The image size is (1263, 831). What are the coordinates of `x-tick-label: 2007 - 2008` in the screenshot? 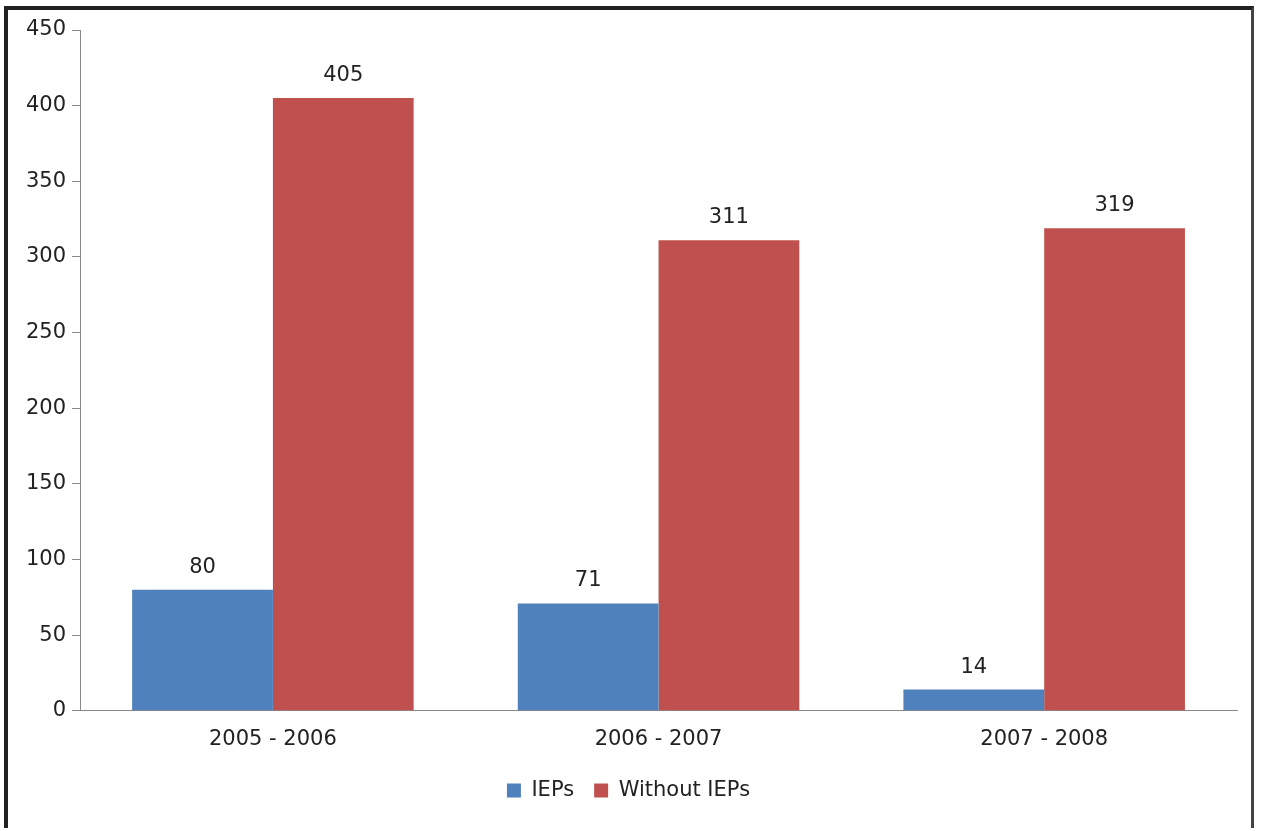 It's located at (1044, 737).